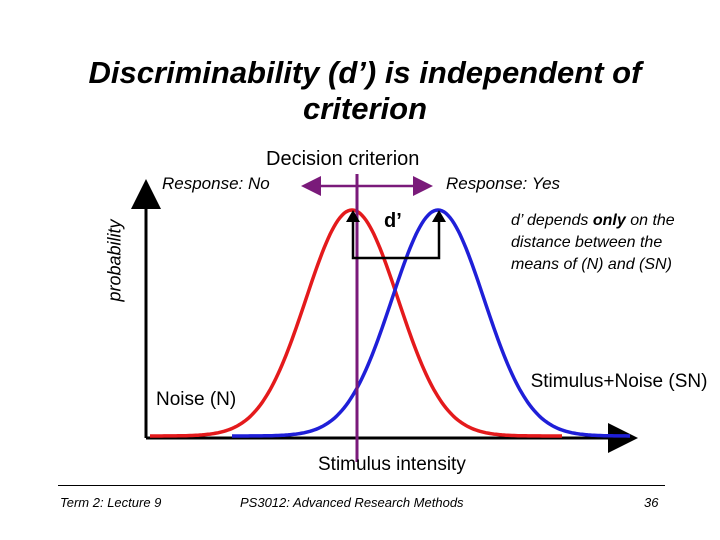 Image resolution: width=720 pixels, height=540 pixels. Describe the element at coordinates (609, 220) in the screenshot. I see `note-bold: only` at that location.